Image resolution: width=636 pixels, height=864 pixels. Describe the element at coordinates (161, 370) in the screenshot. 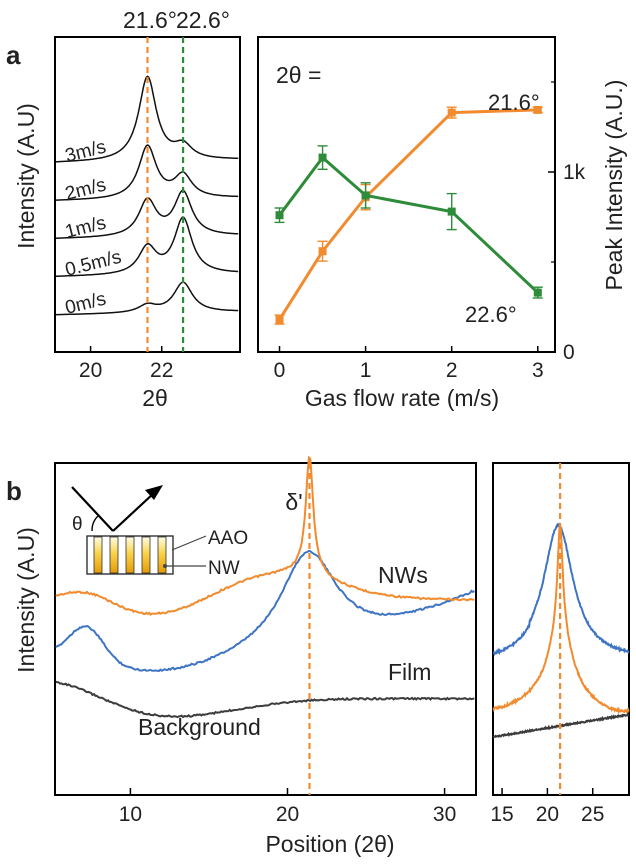

I see `x-tick-label: 22` at that location.